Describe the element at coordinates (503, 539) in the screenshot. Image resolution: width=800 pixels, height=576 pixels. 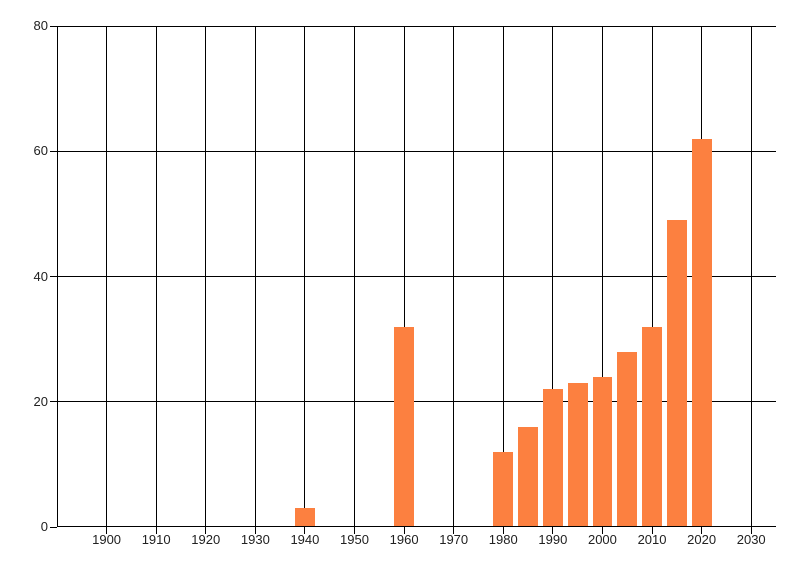
I see `x-tick-label: 1980` at that location.